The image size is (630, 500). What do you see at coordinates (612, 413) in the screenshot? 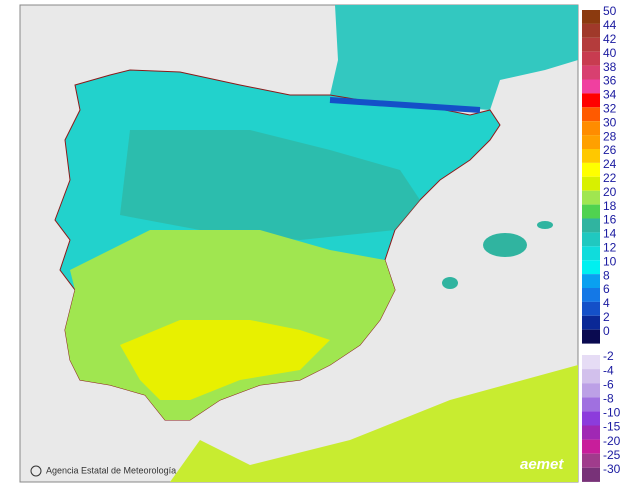
I see `legend-label: -10` at bounding box center [612, 413].